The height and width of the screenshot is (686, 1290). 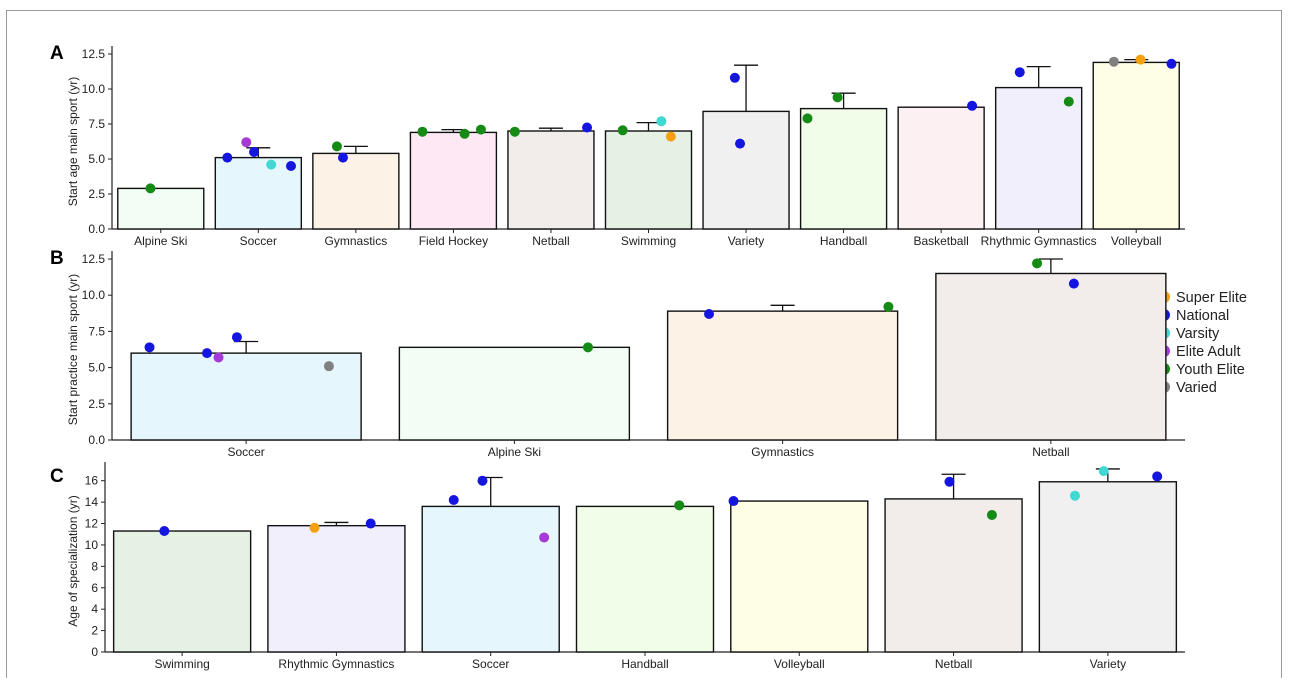 What do you see at coordinates (1210, 370) in the screenshot?
I see `legend-label: Youth Elite` at bounding box center [1210, 370].